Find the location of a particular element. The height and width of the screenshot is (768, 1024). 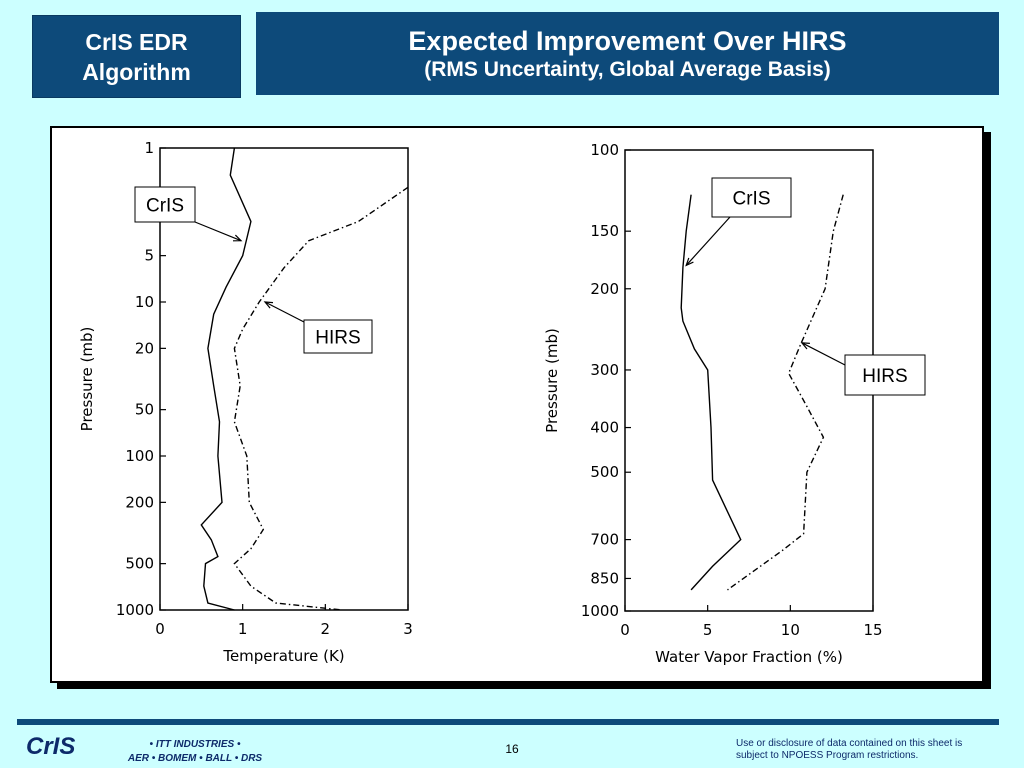

partners-line1: • ITT INDUSTRIES • is located at coordinates (195, 744).